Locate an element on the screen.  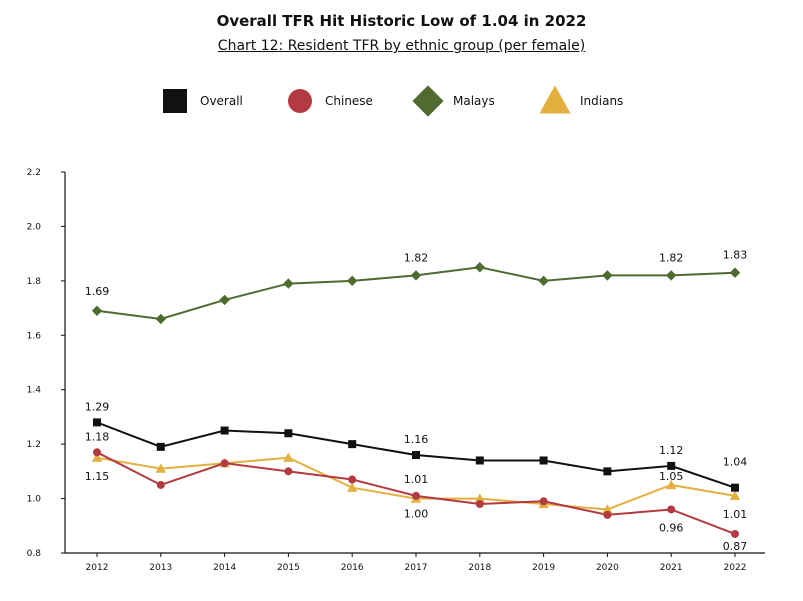
x-tick-label: 2012 is located at coordinates (97, 568).